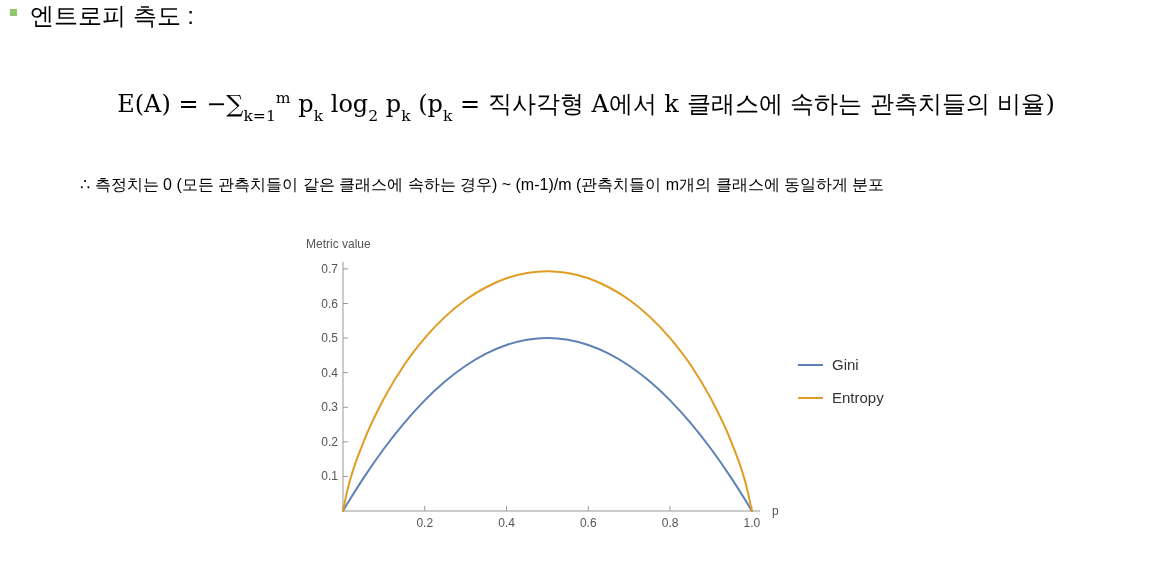 The height and width of the screenshot is (564, 1166). Describe the element at coordinates (858, 397) in the screenshot. I see `legend-label: Entropy` at that location.